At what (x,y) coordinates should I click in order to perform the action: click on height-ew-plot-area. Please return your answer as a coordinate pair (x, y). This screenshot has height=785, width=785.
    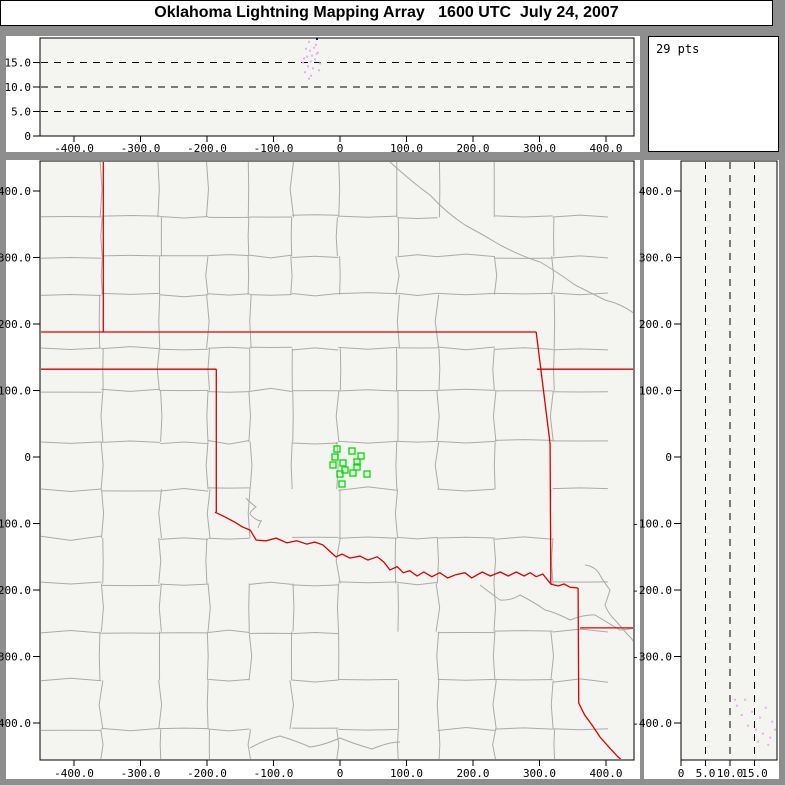
    Looking at the image, I should click on (337, 87).